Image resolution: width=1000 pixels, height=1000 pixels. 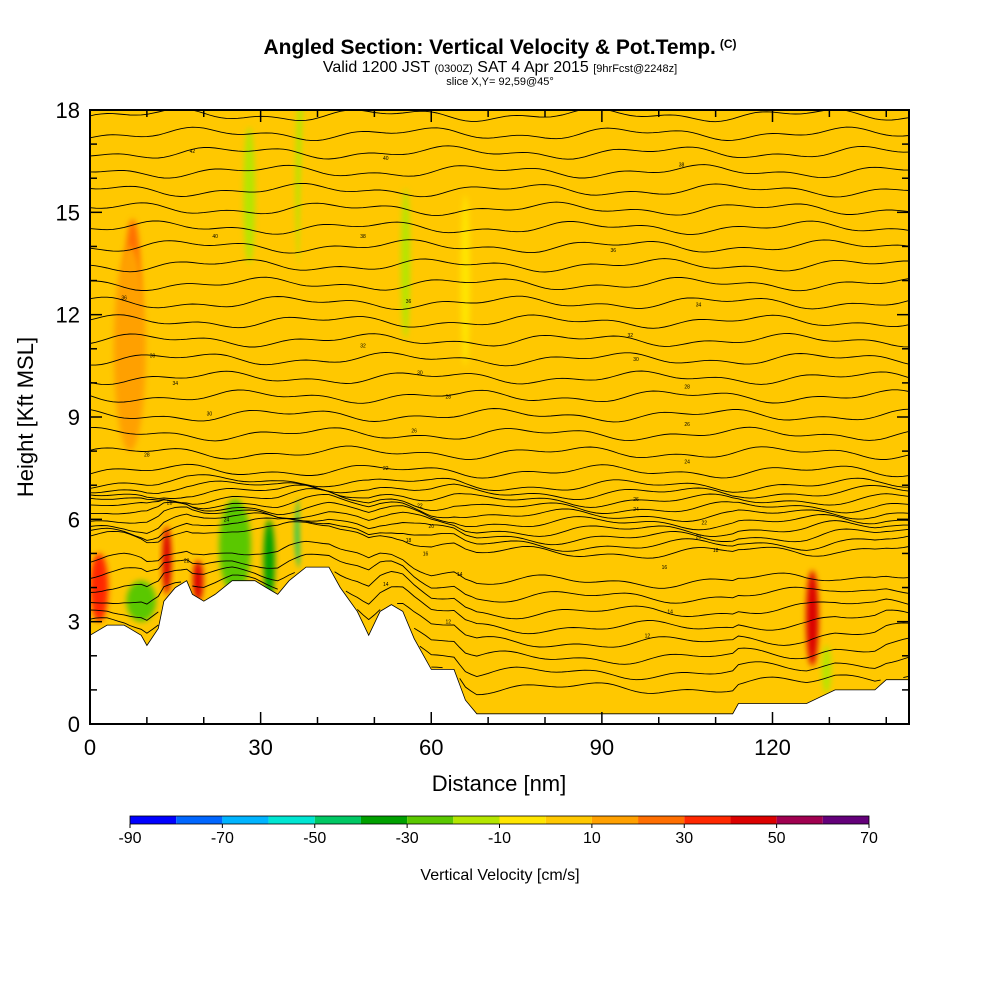 What do you see at coordinates (499, 875) in the screenshot?
I see `colorbar-label: Vertical Velocity [cm/s]` at bounding box center [499, 875].